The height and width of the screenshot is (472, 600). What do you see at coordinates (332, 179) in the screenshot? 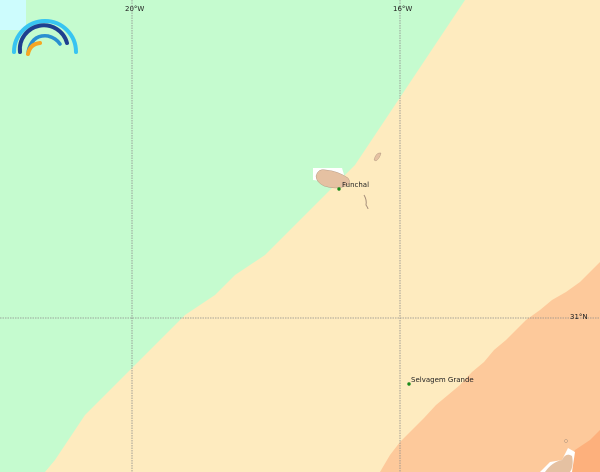
I see `madeira-island` at bounding box center [332, 179].